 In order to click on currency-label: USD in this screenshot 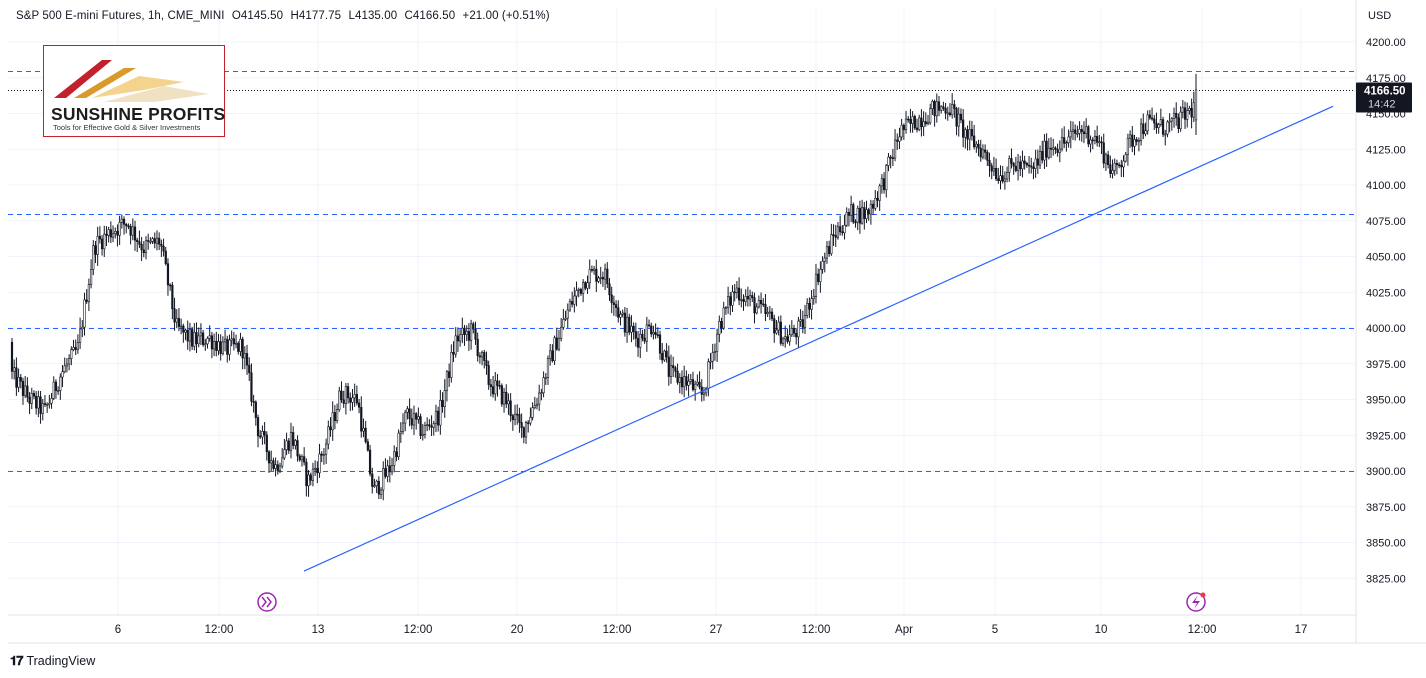, I will do `click(1380, 16)`.